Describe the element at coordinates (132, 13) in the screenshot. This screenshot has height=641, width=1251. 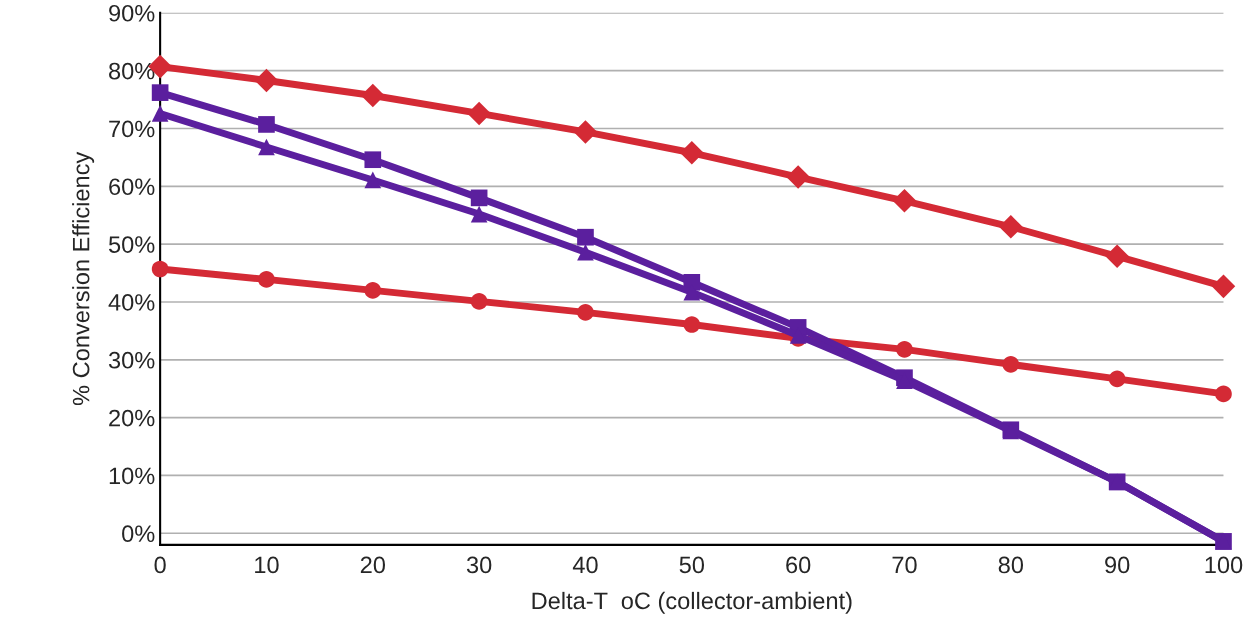
I see `y-tick-label: 90%` at that location.